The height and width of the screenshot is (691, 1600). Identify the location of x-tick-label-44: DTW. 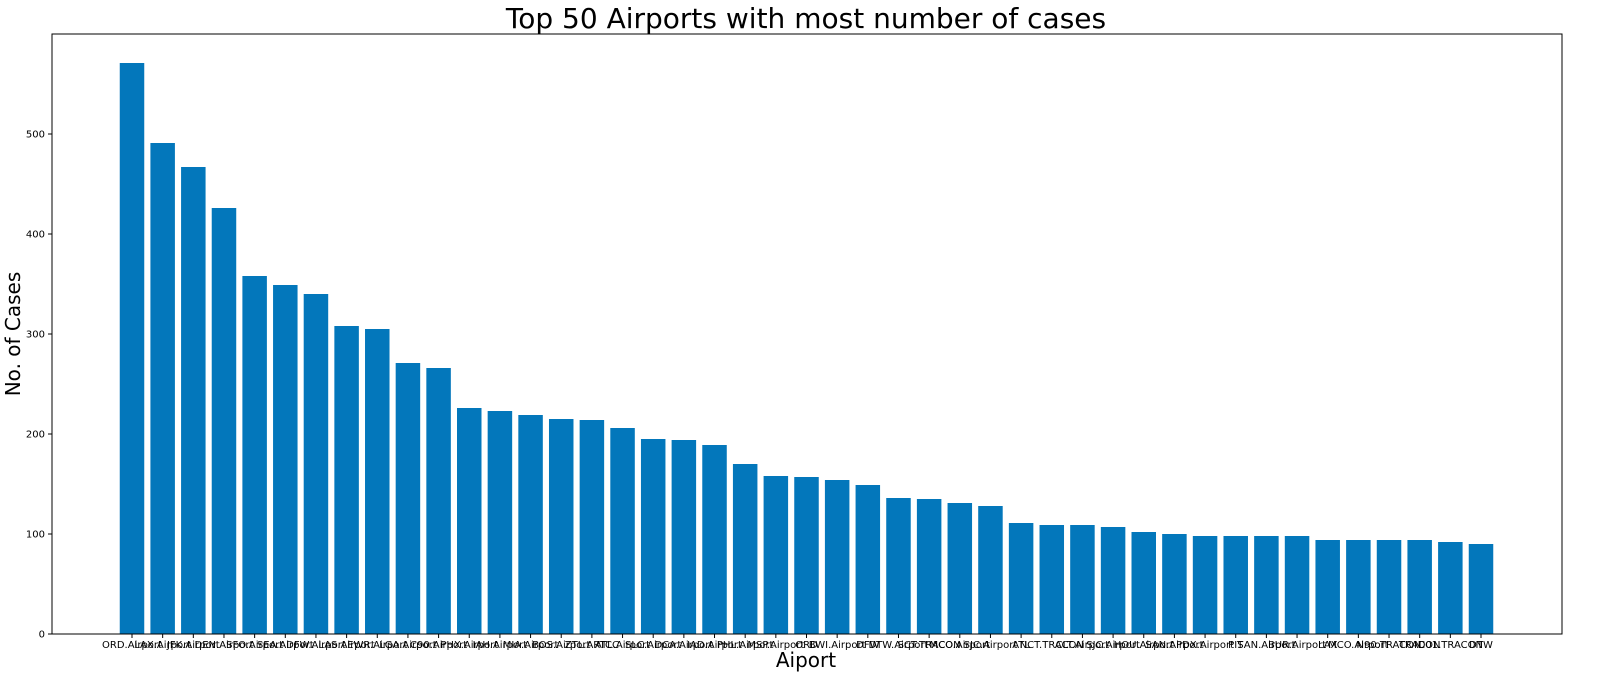
(1481, 645).